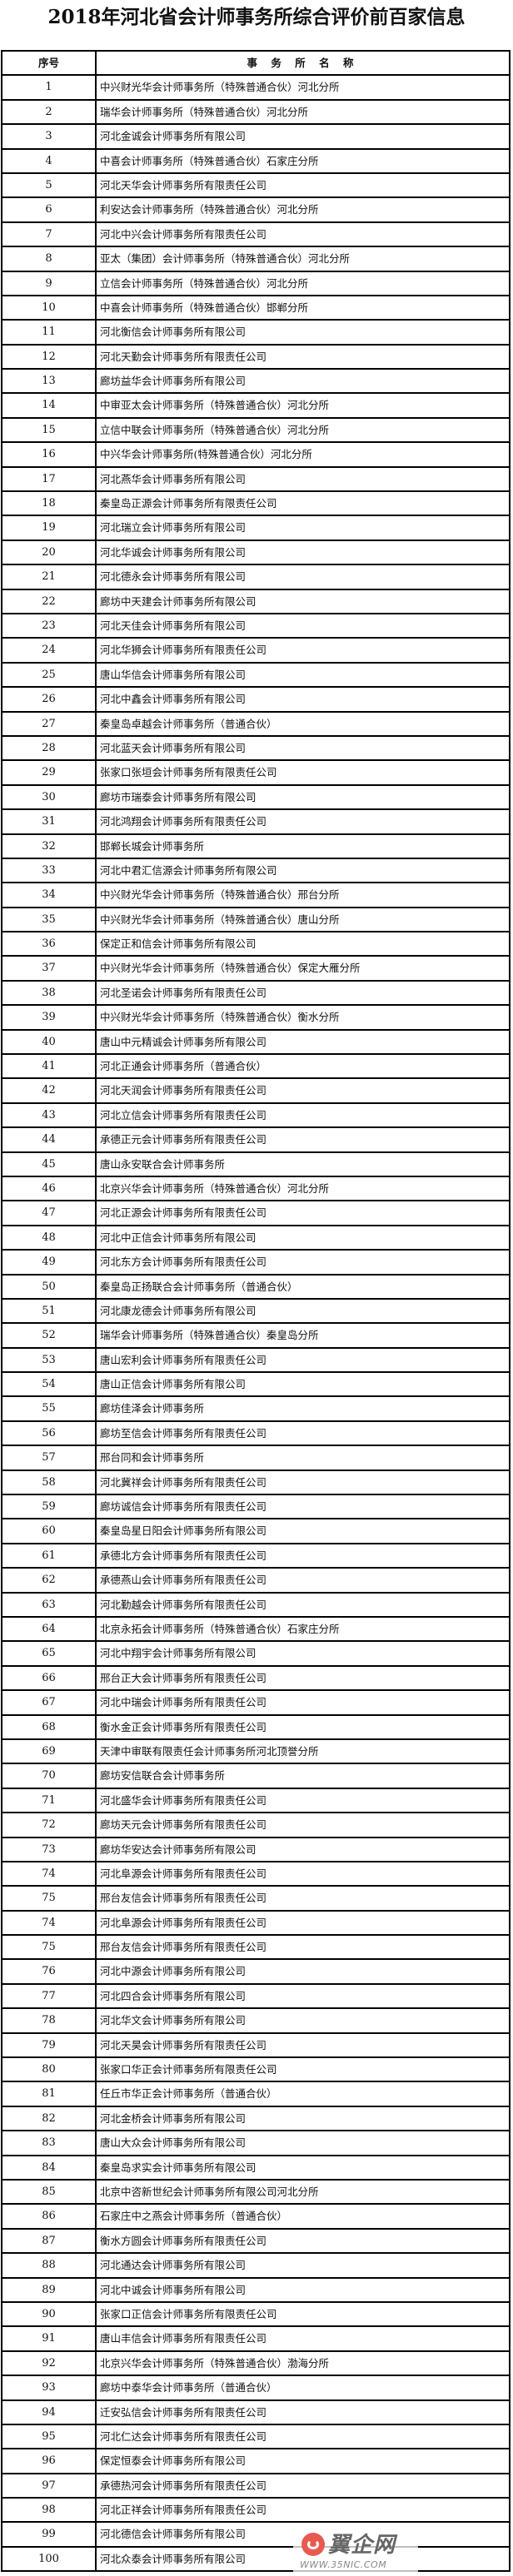 The height and width of the screenshot is (2576, 513). Describe the element at coordinates (49, 1604) in the screenshot. I see `row-number: 63` at that location.